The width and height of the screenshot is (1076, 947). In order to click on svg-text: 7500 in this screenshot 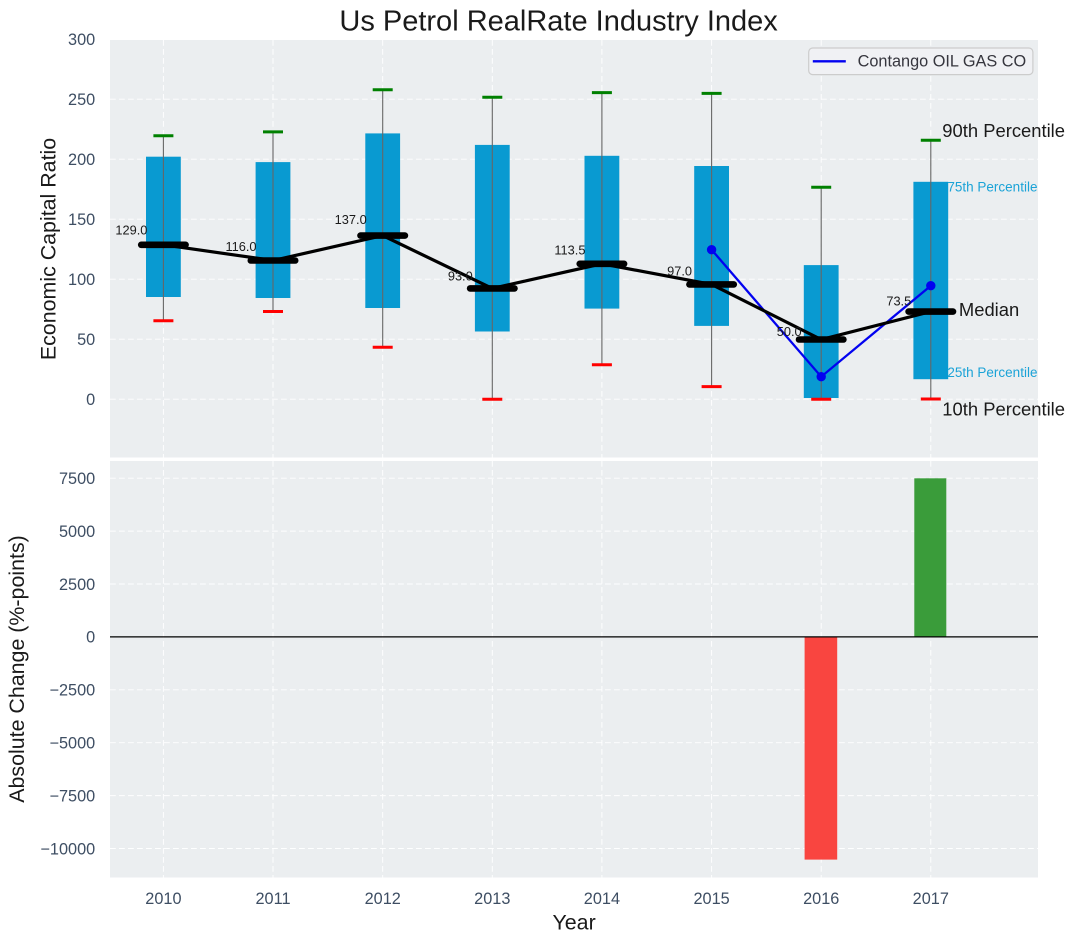, I will do `click(77, 479)`.